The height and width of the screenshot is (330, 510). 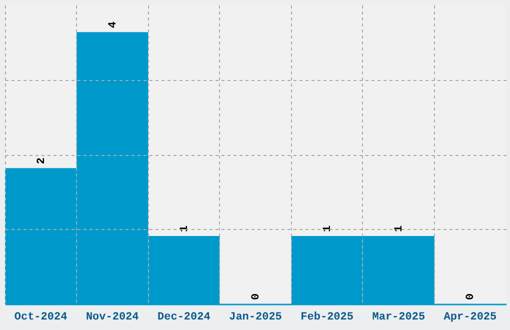 What do you see at coordinates (113, 318) in the screenshot?
I see `x-tick-label: Nov-2024` at bounding box center [113, 318].